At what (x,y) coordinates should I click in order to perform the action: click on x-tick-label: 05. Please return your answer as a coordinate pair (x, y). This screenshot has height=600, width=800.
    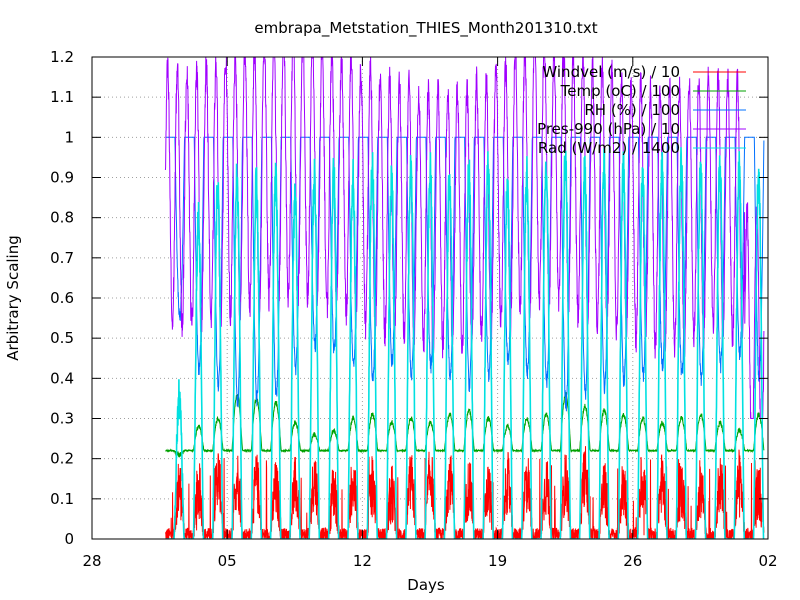
    Looking at the image, I should click on (227, 561).